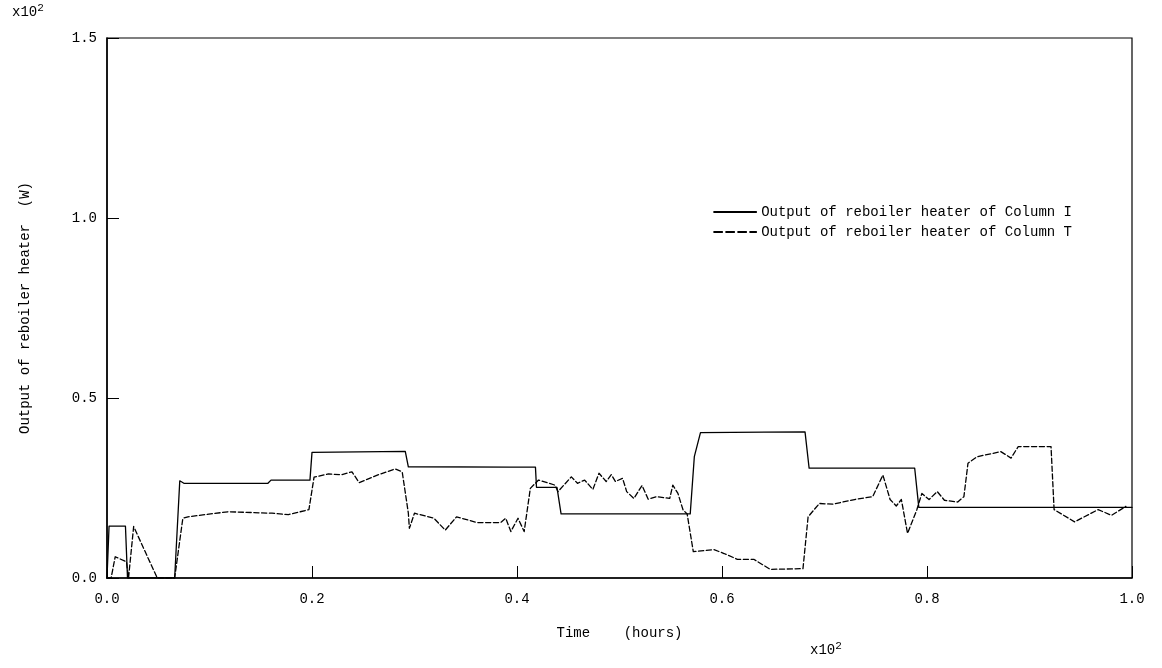 The height and width of the screenshot is (668, 1162). What do you see at coordinates (25, 308) in the screenshot?
I see `y-axis-title: Output of reboiler heater (W)` at bounding box center [25, 308].